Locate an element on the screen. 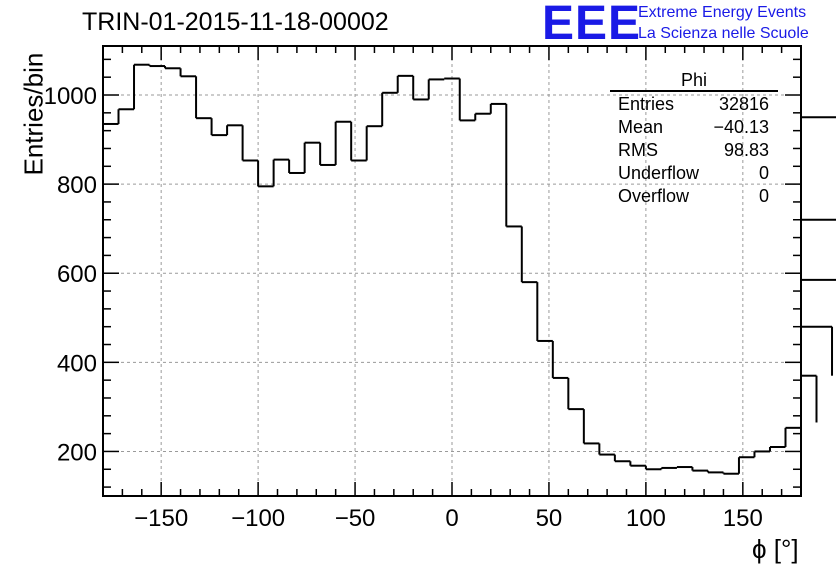  chart-title: TRIN-01-2015-11-18-00002 is located at coordinates (235, 22).